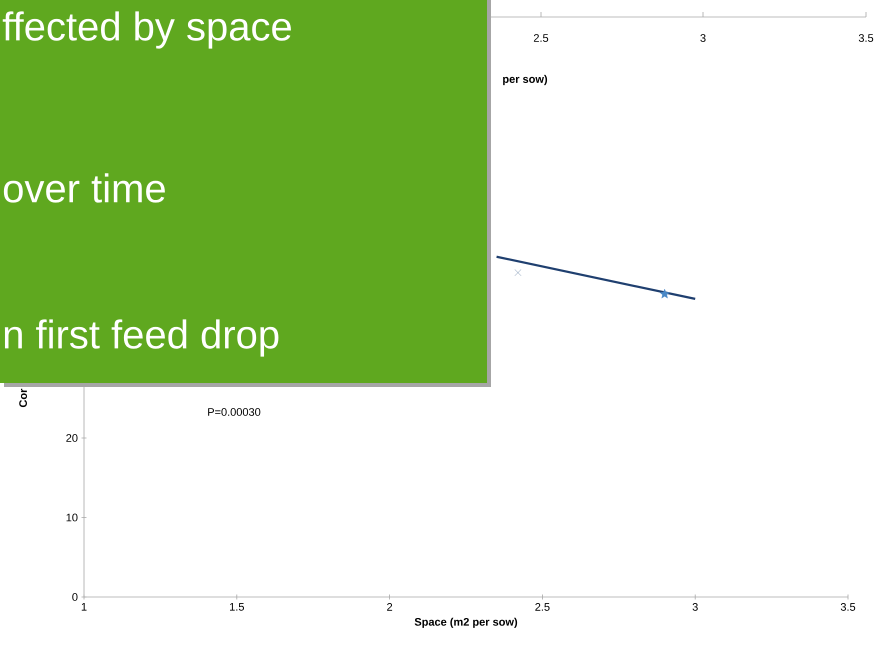  I want to click on x-tick-label: 3.5, so click(848, 607).